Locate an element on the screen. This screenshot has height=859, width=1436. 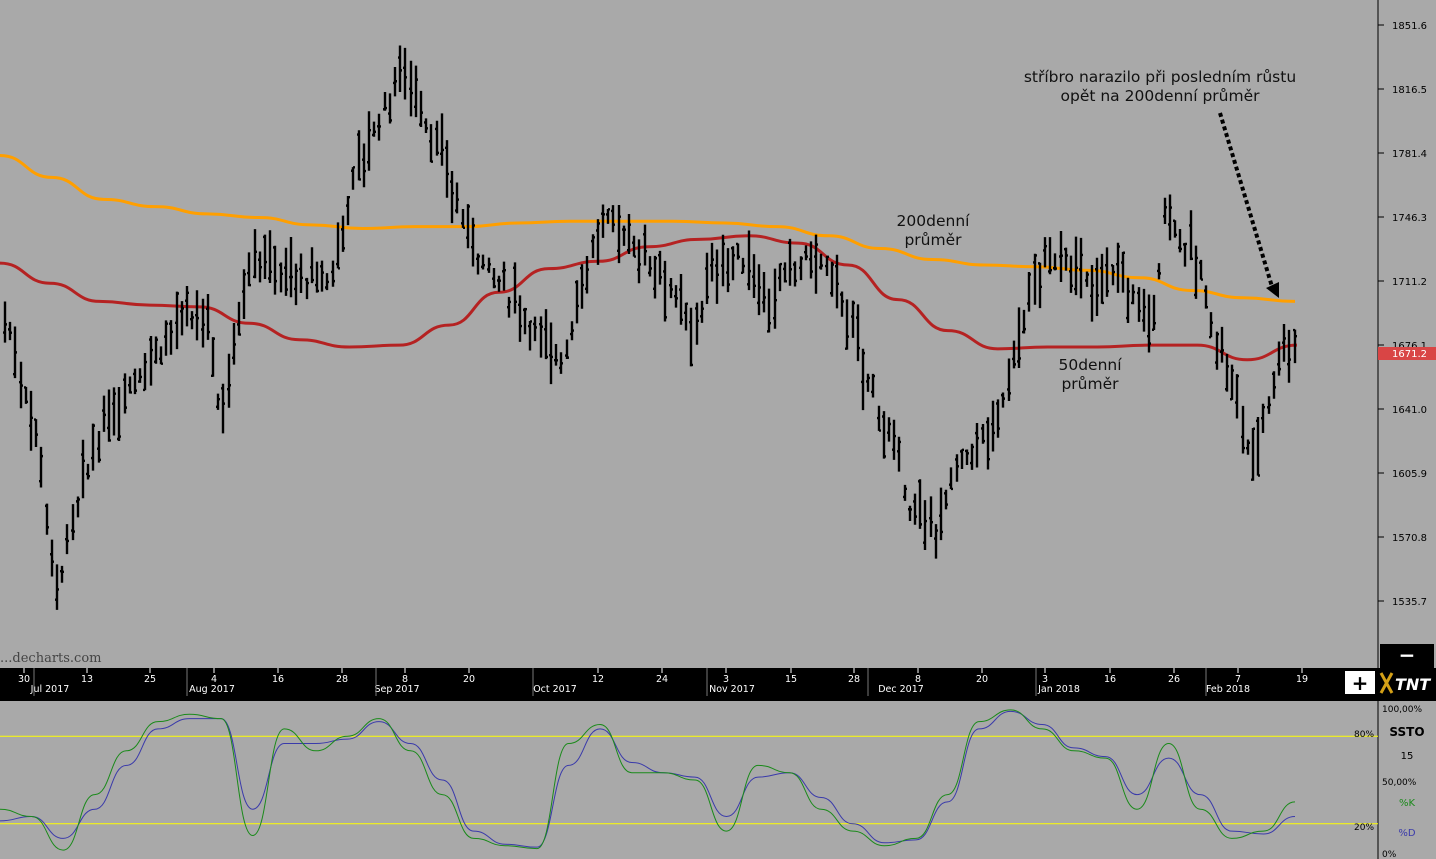
zoom-out-button: − is located at coordinates (1407, 655).